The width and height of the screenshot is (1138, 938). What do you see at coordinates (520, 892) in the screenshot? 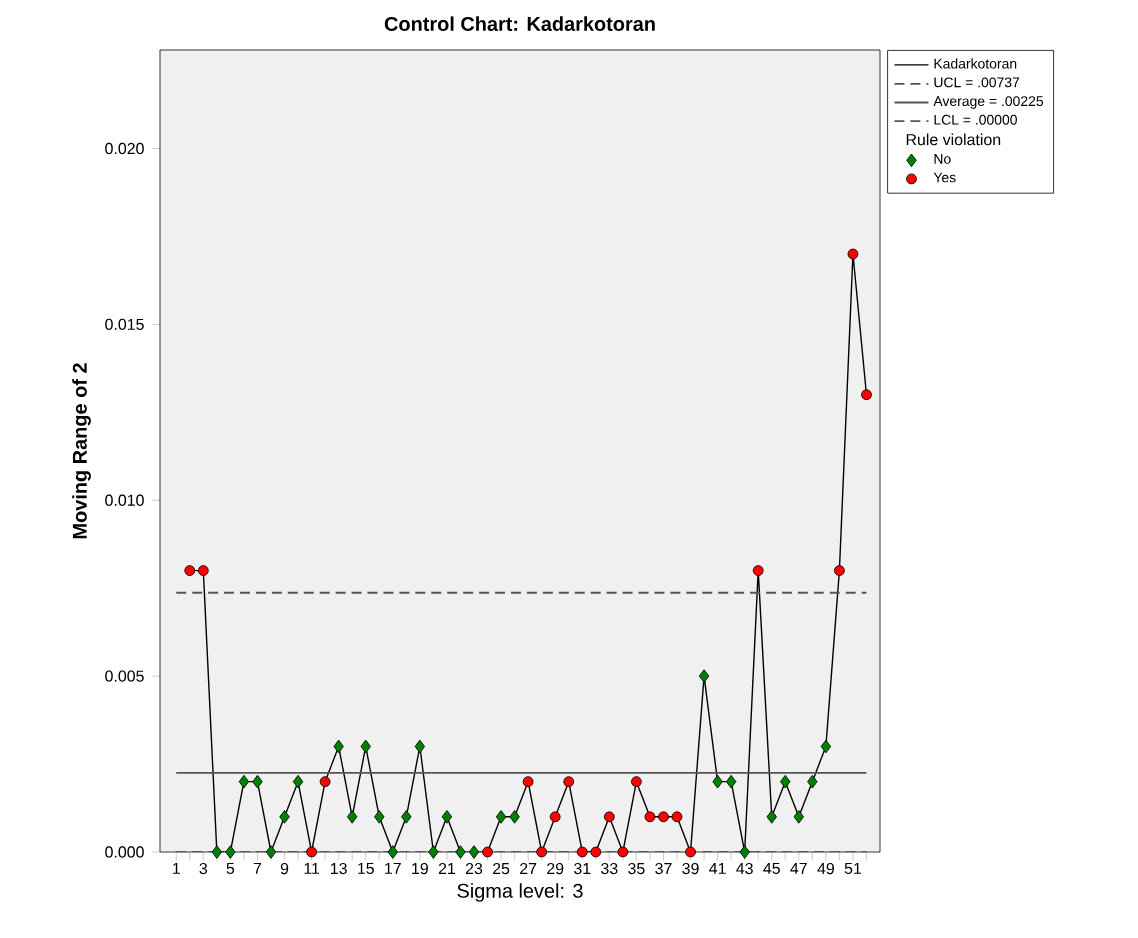
I see `x-axis-title: Sigma level: 3` at bounding box center [520, 892].